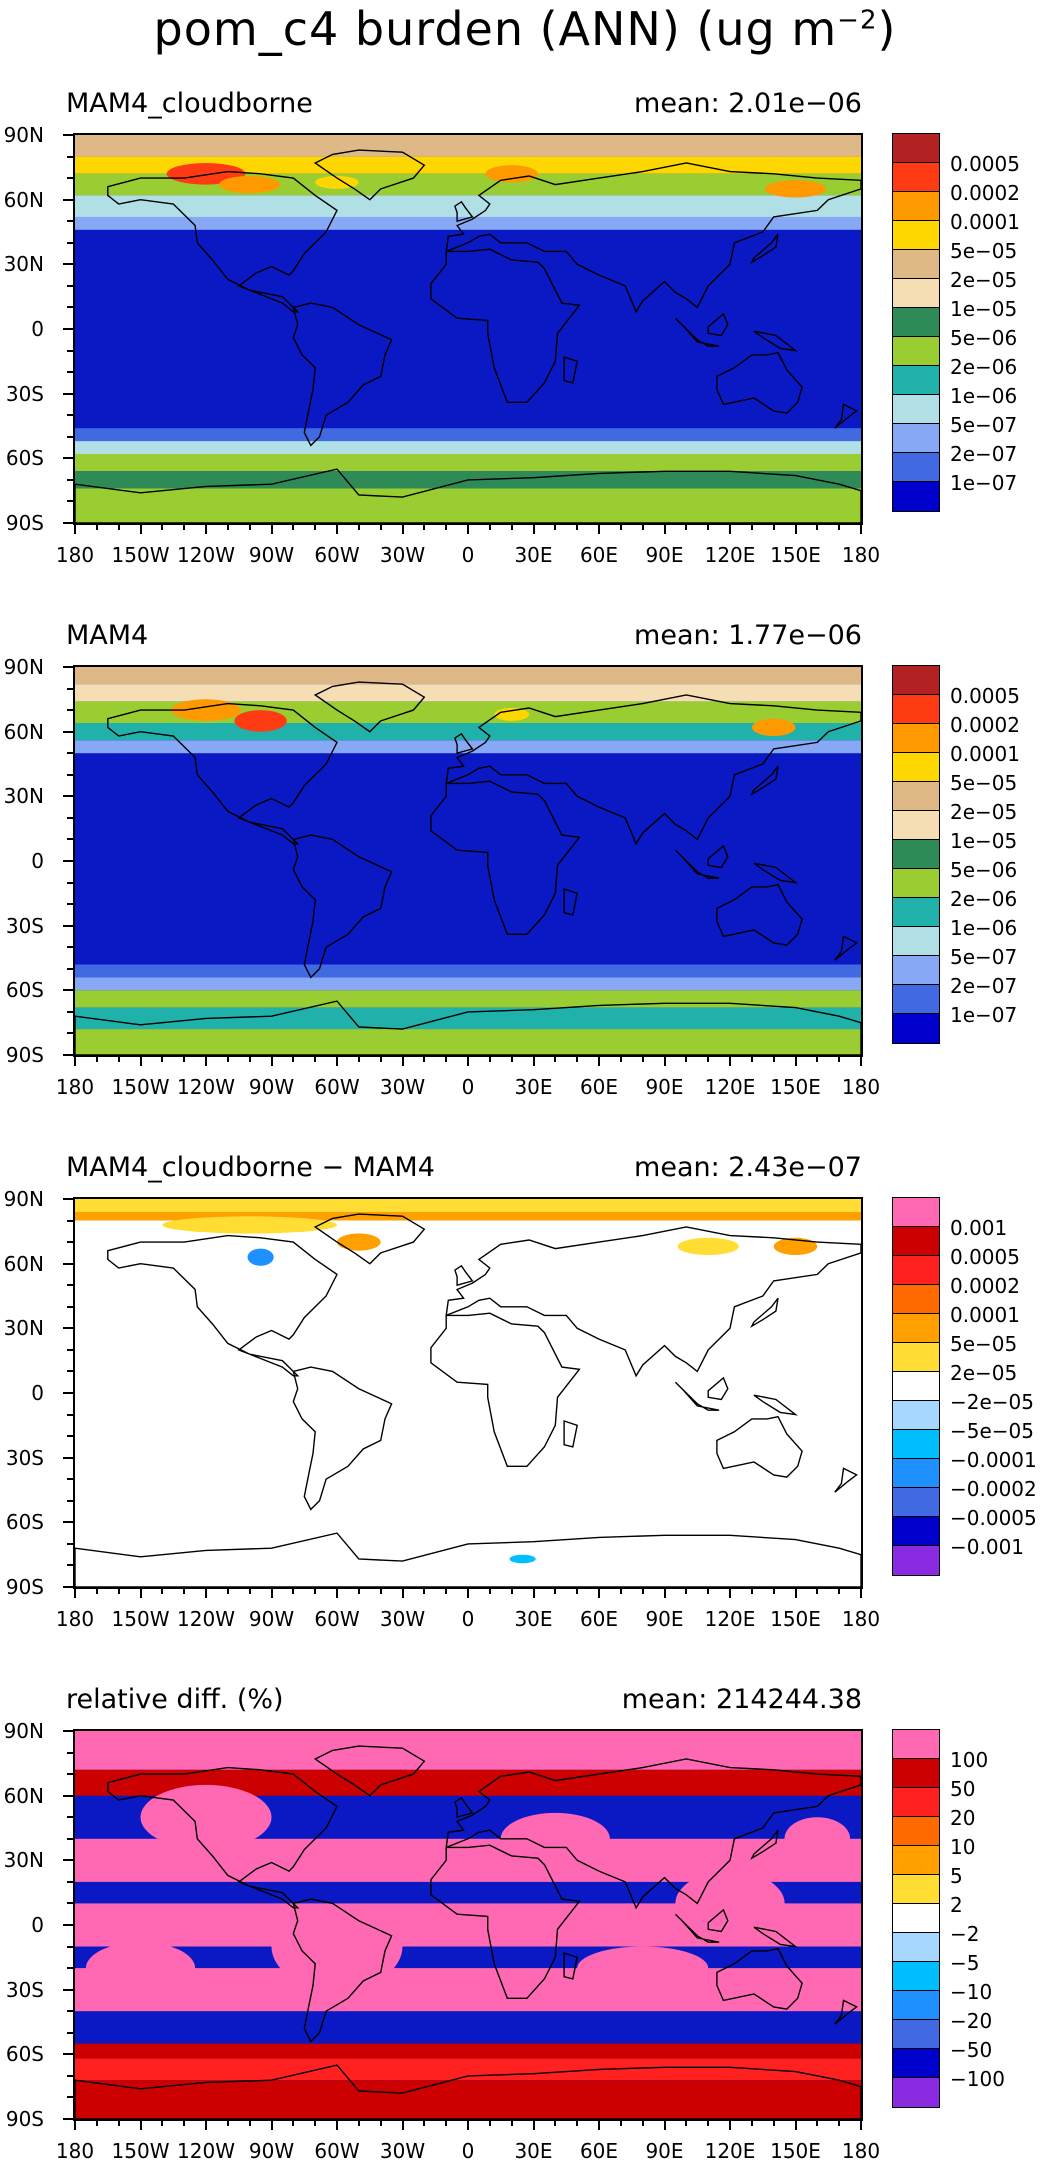 Image resolution: width=1050 pixels, height=2175 pixels. I want to click on panel-title: MAM4, so click(107, 635).